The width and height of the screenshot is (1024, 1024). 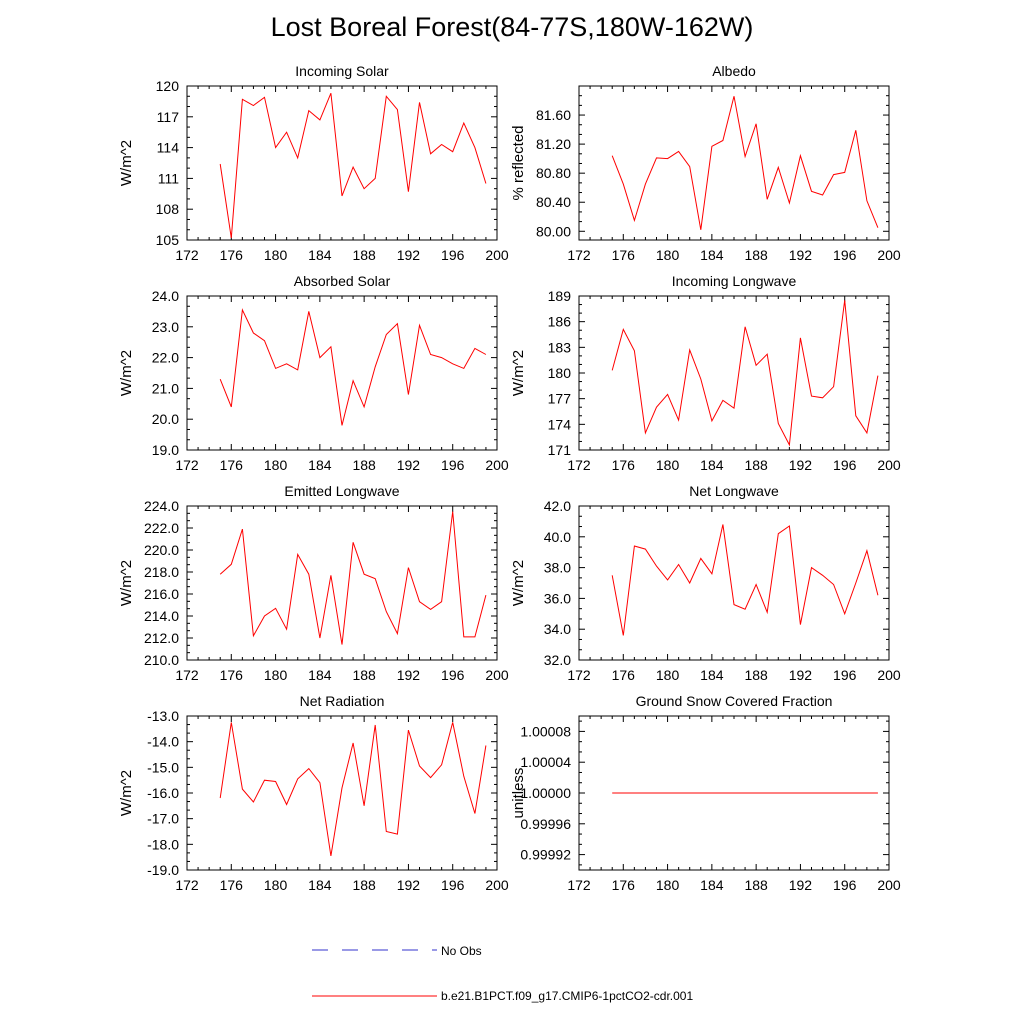 What do you see at coordinates (165, 388) in the screenshot?
I see `y-tick-label: 21.0` at bounding box center [165, 388].